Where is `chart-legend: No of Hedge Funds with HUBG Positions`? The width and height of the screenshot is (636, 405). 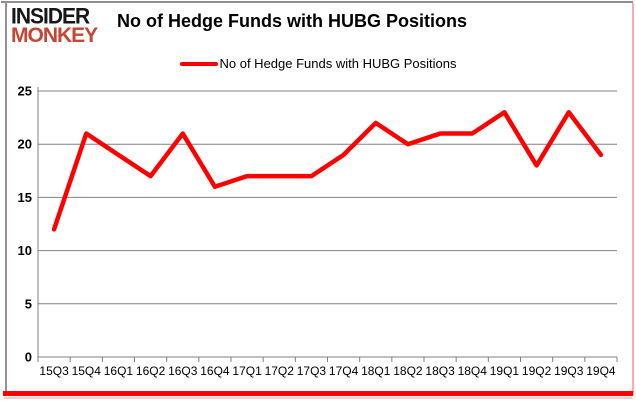 chart-legend: No of Hedge Funds with HUBG Positions is located at coordinates (318, 63).